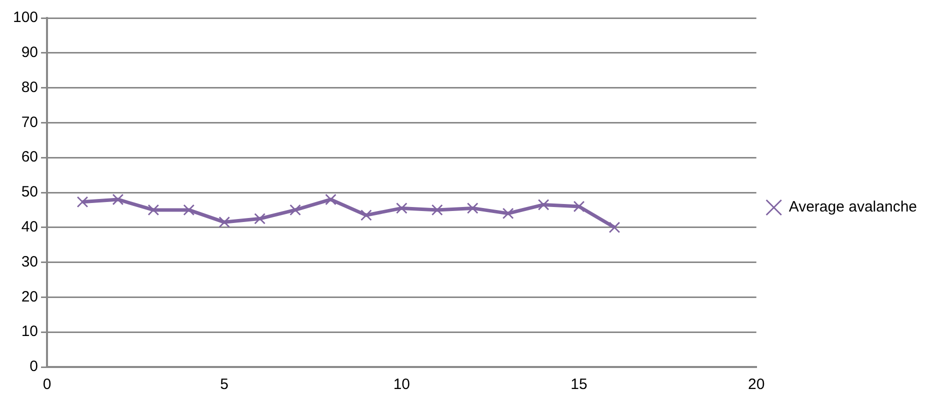 The image size is (947, 405). Describe the element at coordinates (29, 53) in the screenshot. I see `y-tick-label: 90` at that location.